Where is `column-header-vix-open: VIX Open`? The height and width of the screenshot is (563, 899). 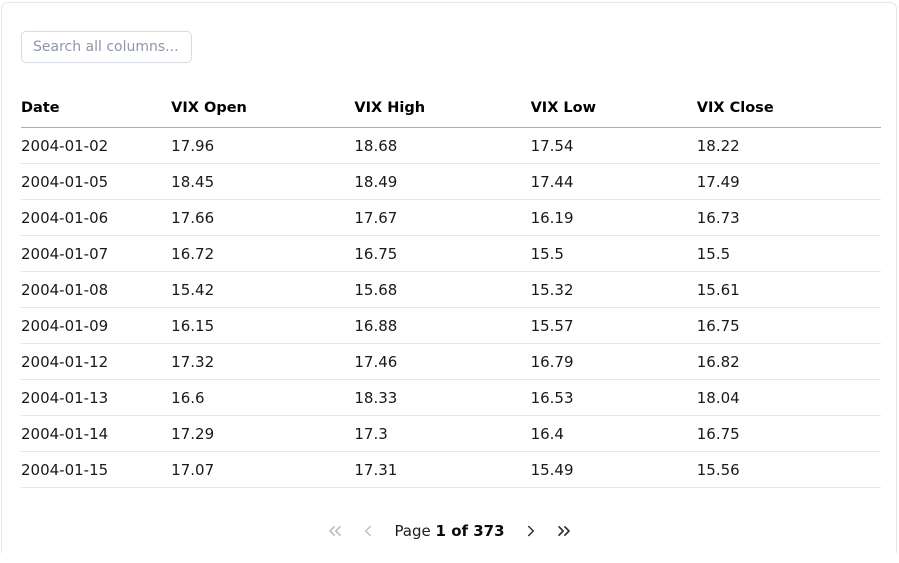 column-header-vix-open: VIX Open is located at coordinates (263, 111).